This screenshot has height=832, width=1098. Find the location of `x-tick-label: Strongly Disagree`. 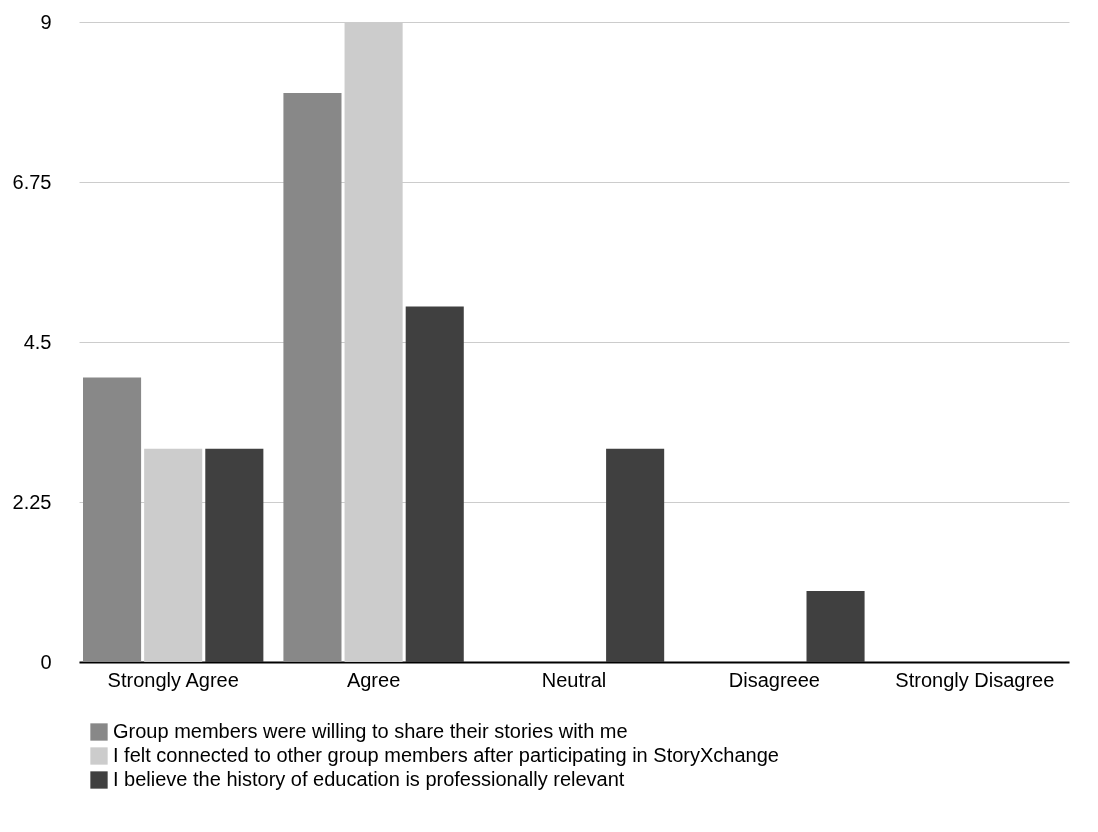

x-tick-label: Strongly Disagree is located at coordinates (975, 679).